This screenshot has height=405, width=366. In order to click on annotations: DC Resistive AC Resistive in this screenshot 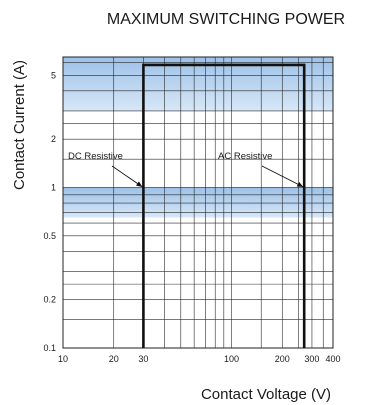, I will do `click(186, 169)`.